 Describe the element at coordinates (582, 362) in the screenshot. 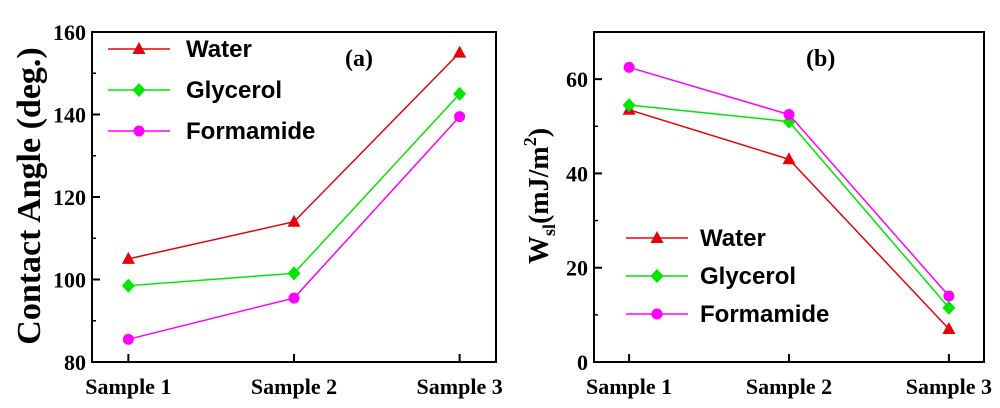

I see `chart-b-y-tick-label: 0` at that location.